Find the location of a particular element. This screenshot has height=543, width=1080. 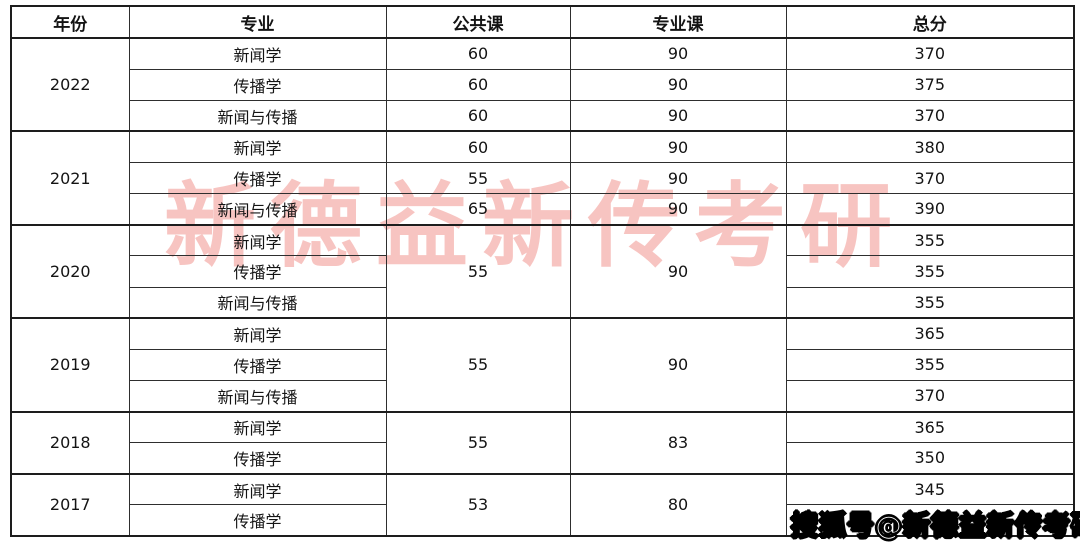

table-row: 2018 新闻学 55 83 365 is located at coordinates (542, 442).